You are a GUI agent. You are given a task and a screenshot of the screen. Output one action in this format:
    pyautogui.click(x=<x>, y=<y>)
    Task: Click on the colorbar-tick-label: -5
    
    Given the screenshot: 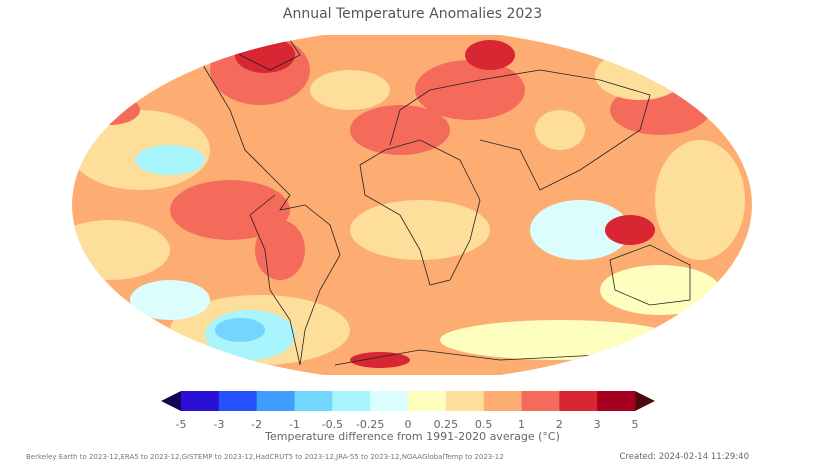 What is the action you would take?
    pyautogui.click(x=181, y=424)
    